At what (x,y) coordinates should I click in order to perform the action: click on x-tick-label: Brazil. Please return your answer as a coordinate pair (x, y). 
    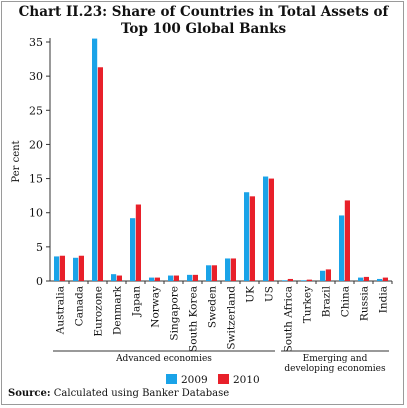
    Looking at the image, I should click on (327, 301).